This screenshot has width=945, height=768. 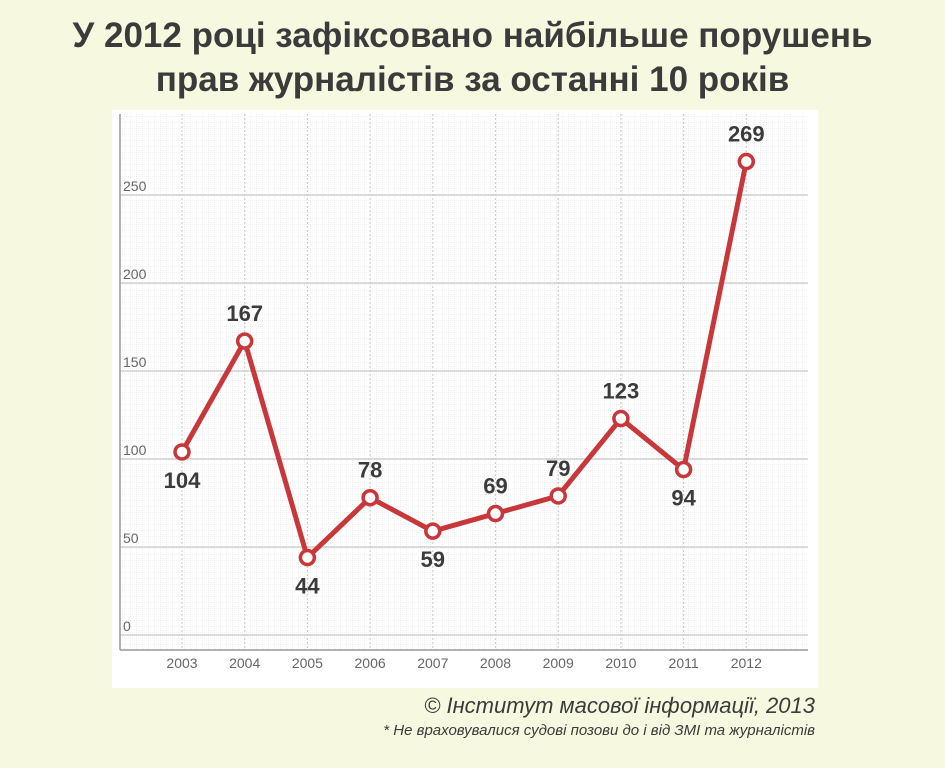 I want to click on data-label: 167, so click(x=244, y=313).